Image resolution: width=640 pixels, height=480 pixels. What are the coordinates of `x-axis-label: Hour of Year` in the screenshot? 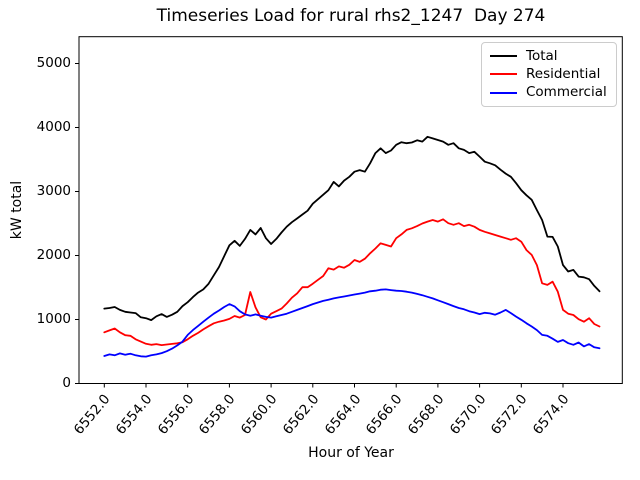 It's located at (351, 453).